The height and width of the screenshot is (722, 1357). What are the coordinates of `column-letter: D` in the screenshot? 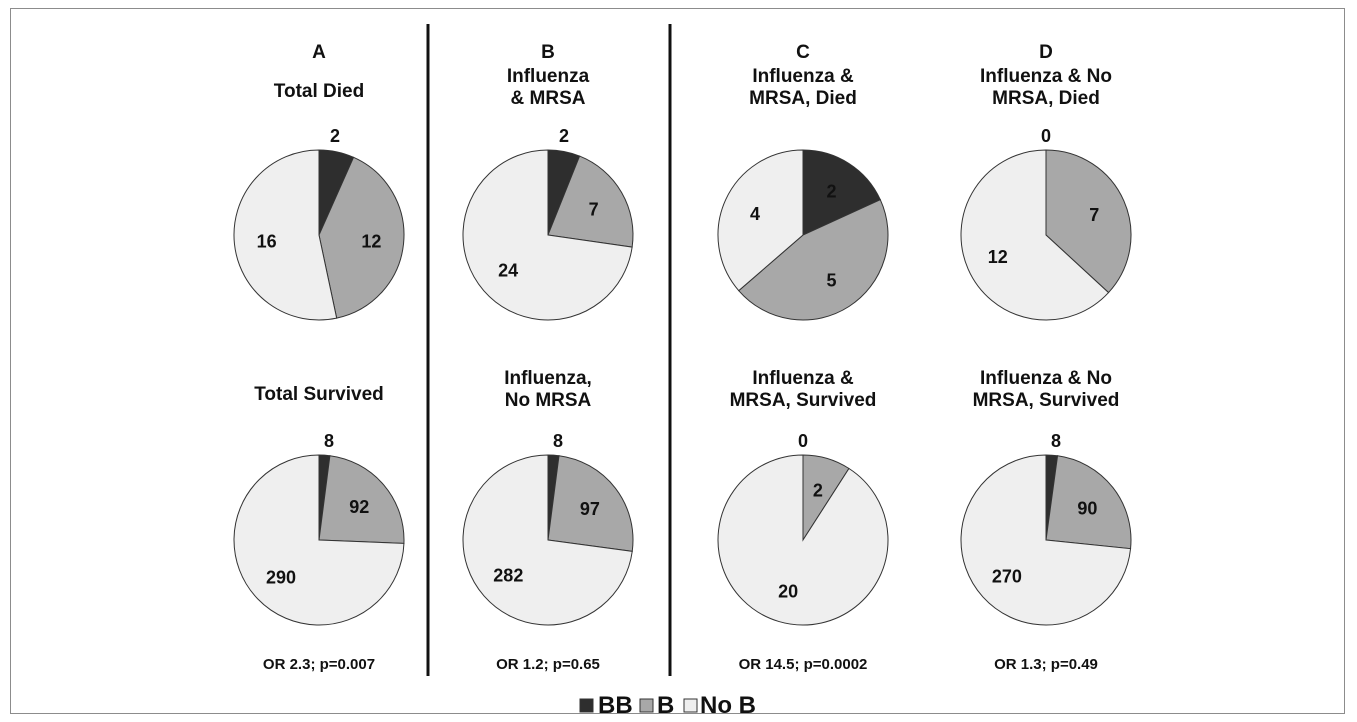 It's located at (1046, 52).